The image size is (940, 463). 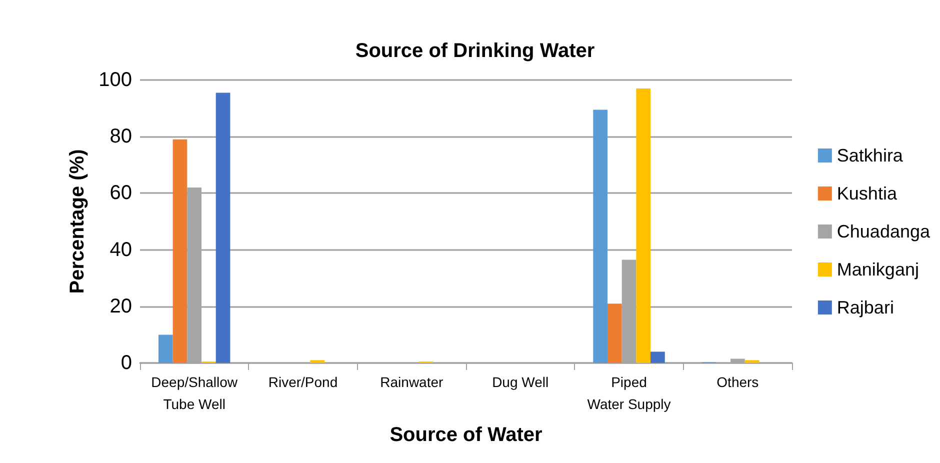 I want to click on y-tick-label: 80, so click(x=121, y=137).